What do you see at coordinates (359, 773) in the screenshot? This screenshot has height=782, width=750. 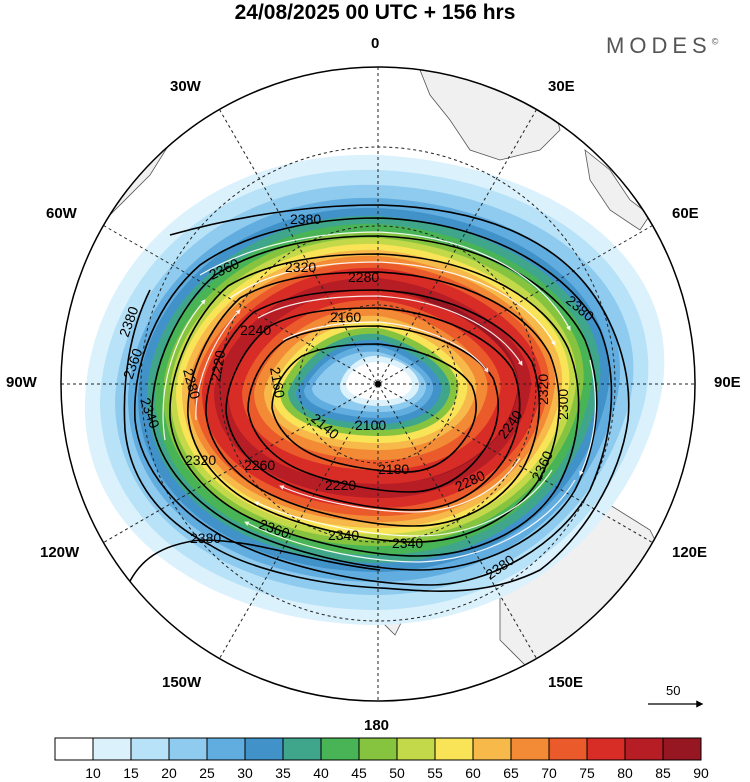 I see `colorbar-label: 45` at bounding box center [359, 773].